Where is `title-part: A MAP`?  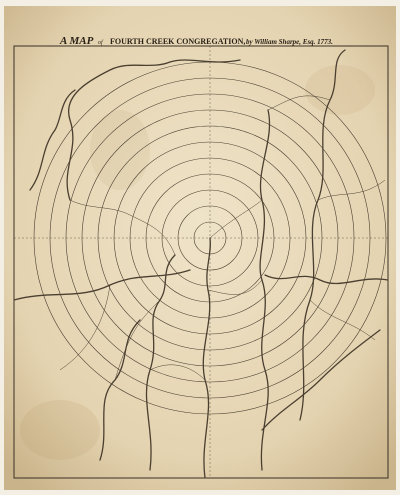
title-part: A MAP is located at coordinates (76, 41).